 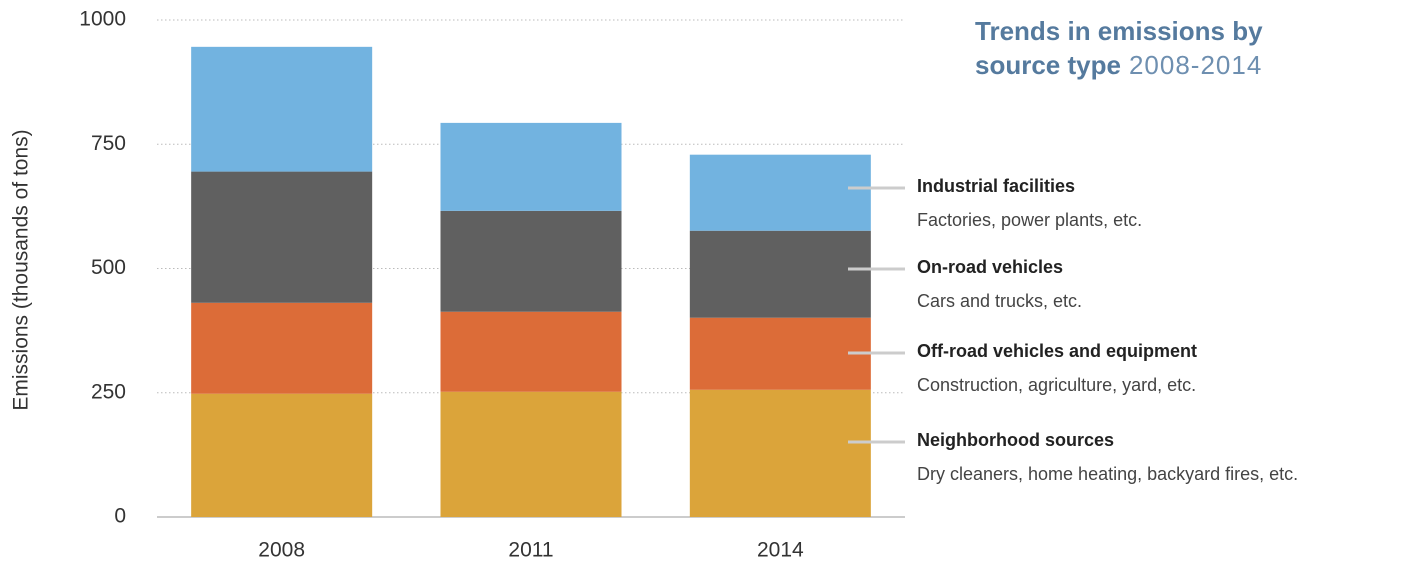 I want to click on legend-name: Off-road vehicles and equipment, so click(x=1057, y=351).